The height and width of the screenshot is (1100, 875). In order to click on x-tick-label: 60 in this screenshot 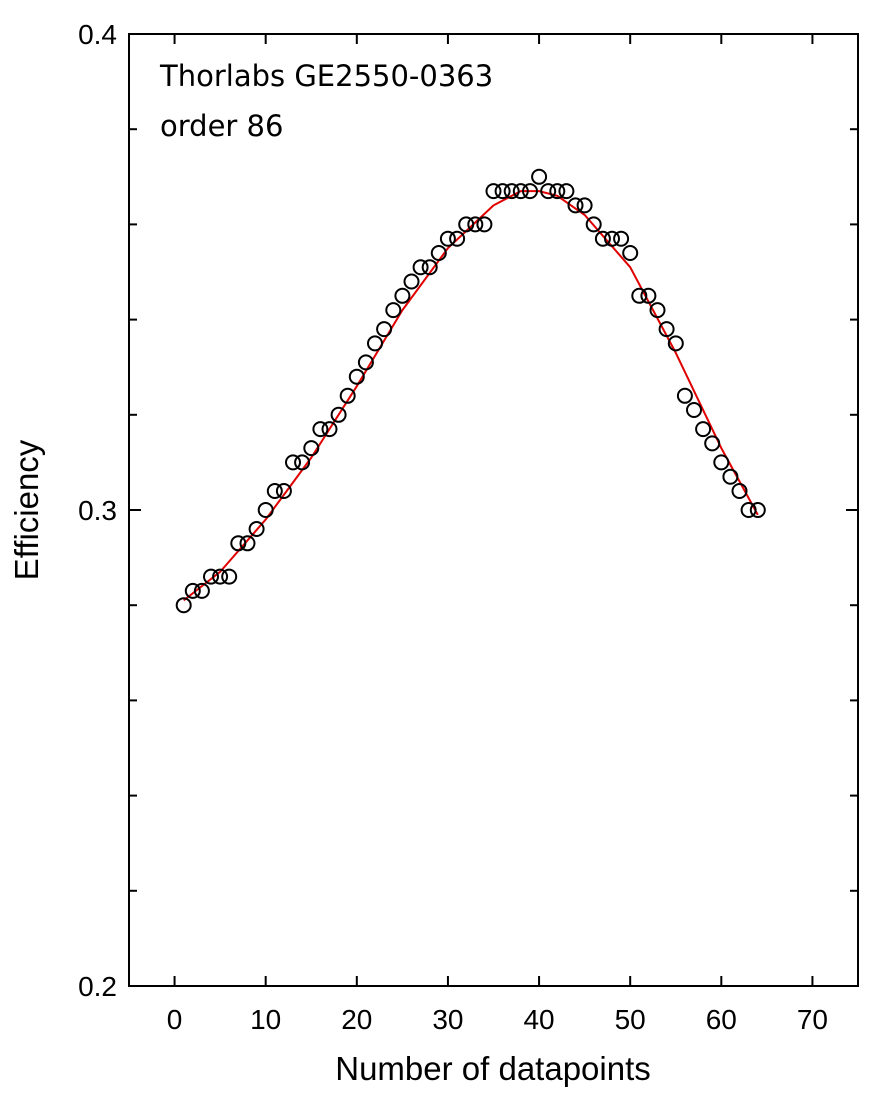, I will do `click(721, 1019)`.